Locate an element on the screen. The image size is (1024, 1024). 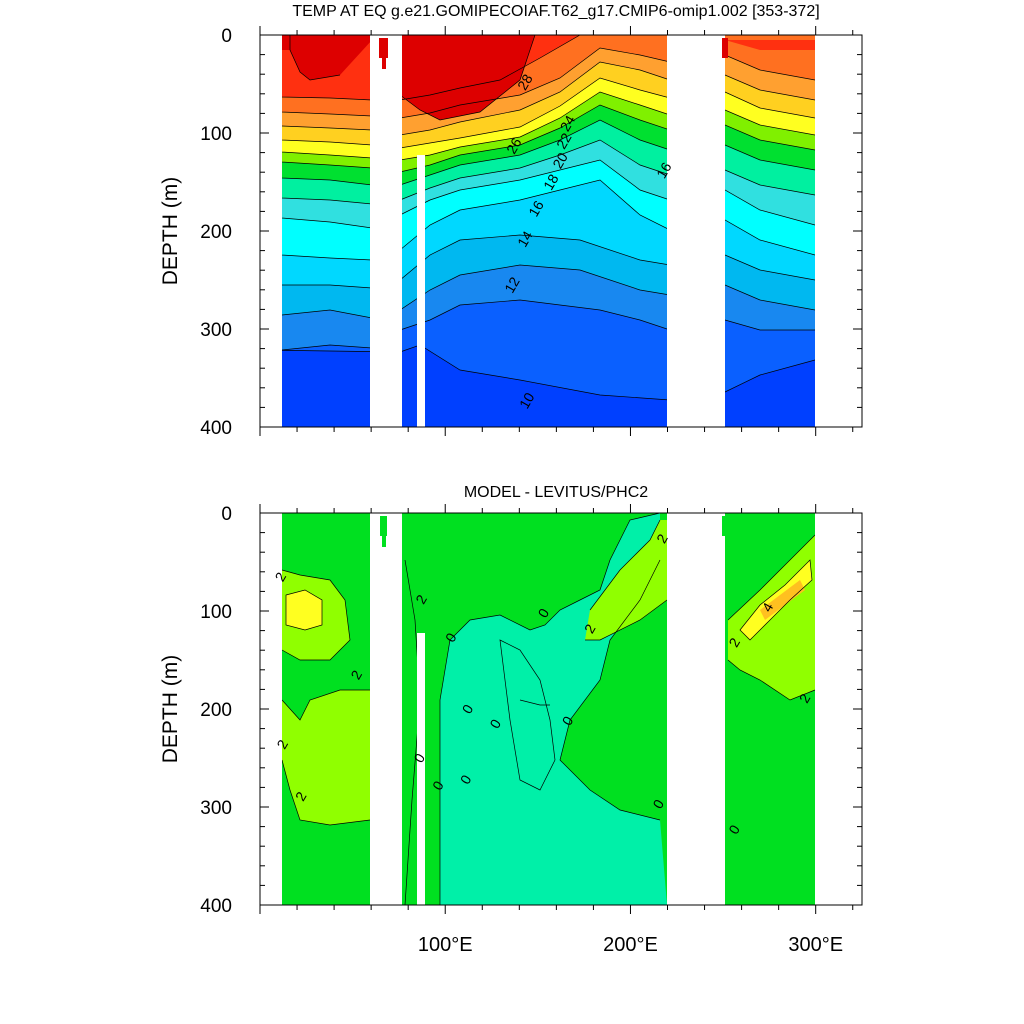
top-y-axis-label: DEPTH (m) is located at coordinates (170, 231).